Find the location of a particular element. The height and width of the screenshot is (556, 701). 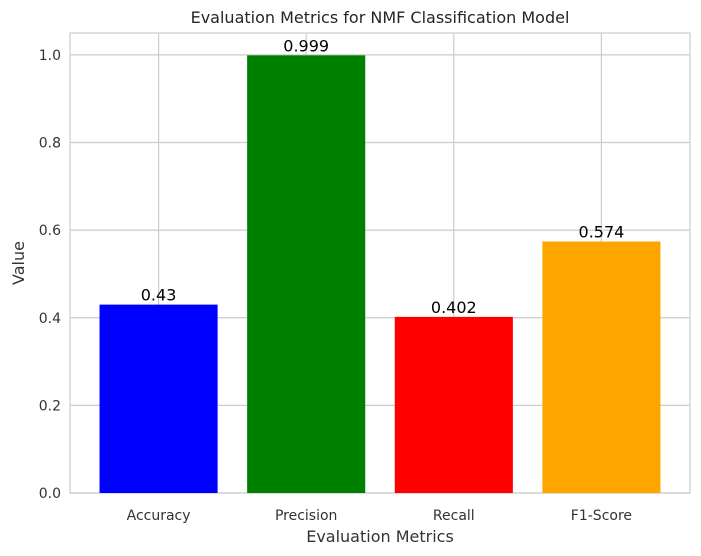

x-tick-label: Precision is located at coordinates (306, 516).